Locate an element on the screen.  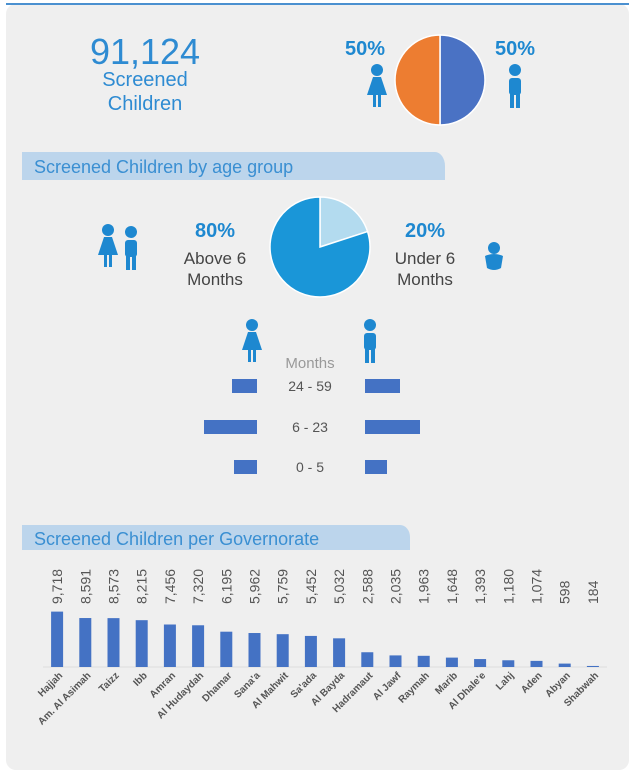
section-title: Screened Children by age group is located at coordinates (163, 167).